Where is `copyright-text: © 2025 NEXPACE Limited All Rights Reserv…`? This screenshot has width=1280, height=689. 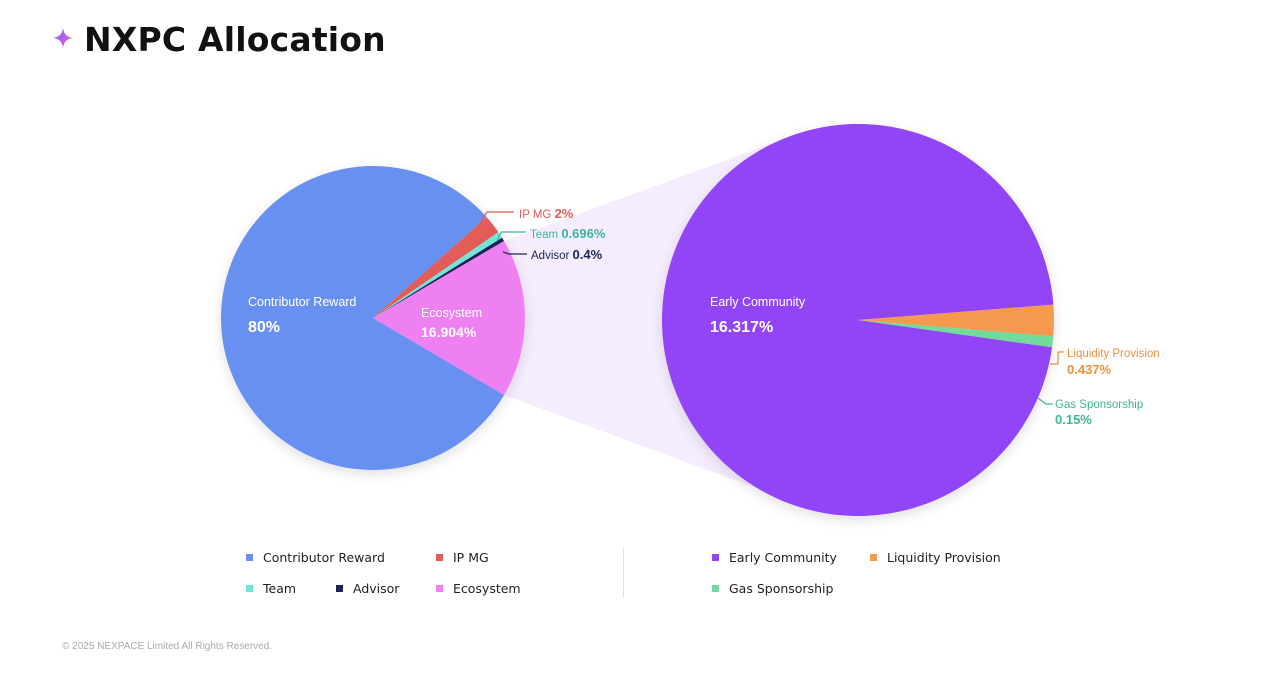
copyright-text: © 2025 NEXPACE Limited All Rights Reserv… is located at coordinates (167, 646).